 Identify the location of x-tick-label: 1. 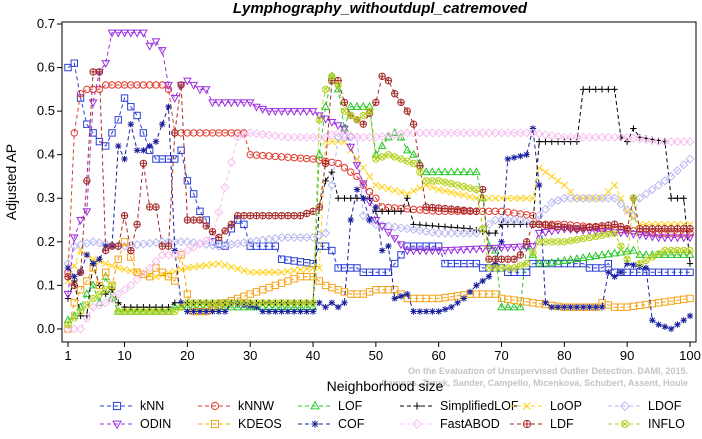
(67, 355).